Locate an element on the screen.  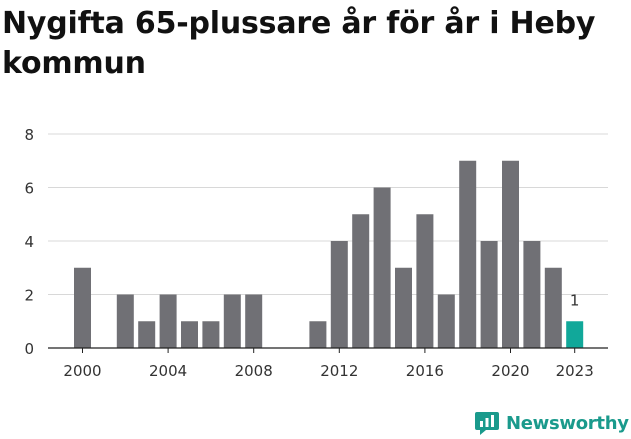
bar-2017 is located at coordinates (446, 321).